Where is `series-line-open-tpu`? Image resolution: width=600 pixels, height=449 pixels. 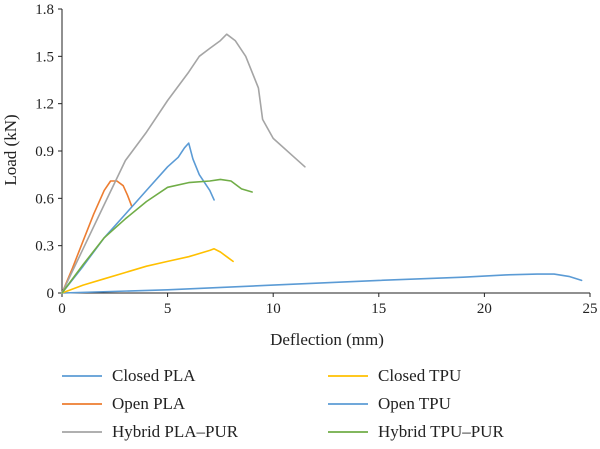
series-line-open-tpu is located at coordinates (138, 218).